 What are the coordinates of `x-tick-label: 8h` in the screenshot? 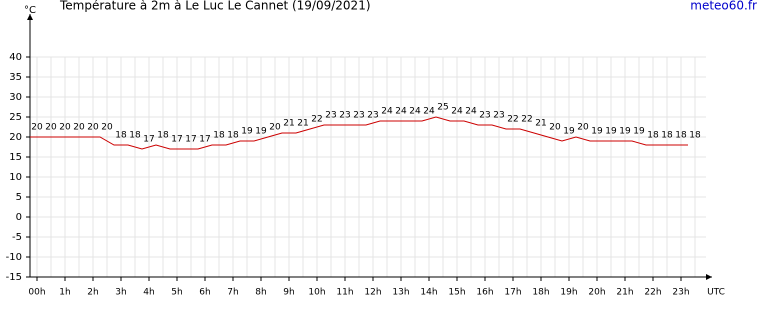 It's located at (260, 293).